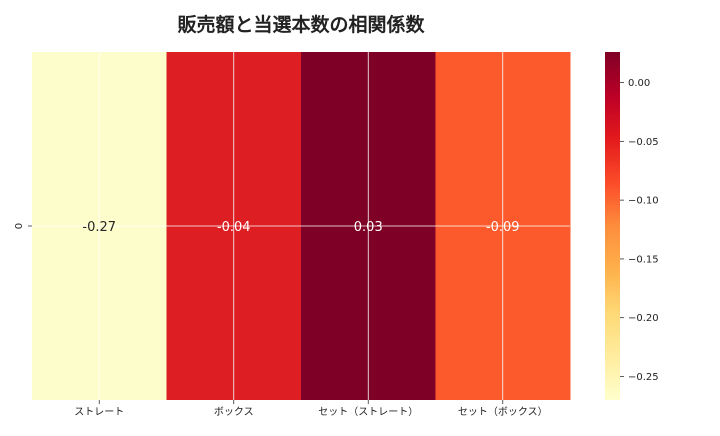 The height and width of the screenshot is (436, 720). What do you see at coordinates (19, 226) in the screenshot?
I see `y-tick-label: 0` at bounding box center [19, 226].